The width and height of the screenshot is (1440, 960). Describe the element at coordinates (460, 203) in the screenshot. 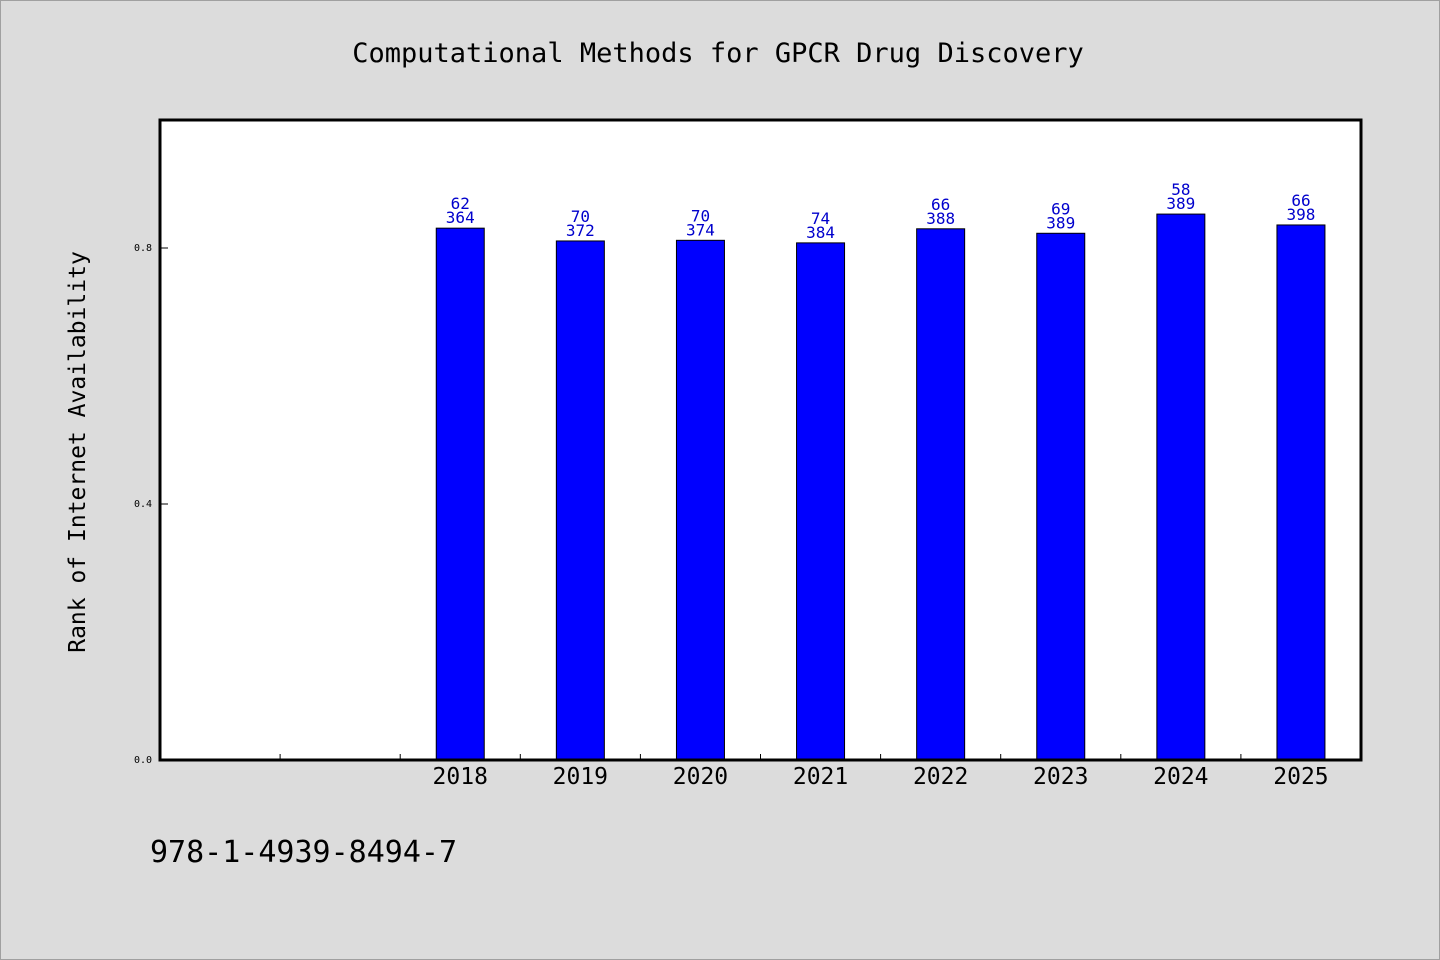

I see `bar-label-top: 62` at that location.